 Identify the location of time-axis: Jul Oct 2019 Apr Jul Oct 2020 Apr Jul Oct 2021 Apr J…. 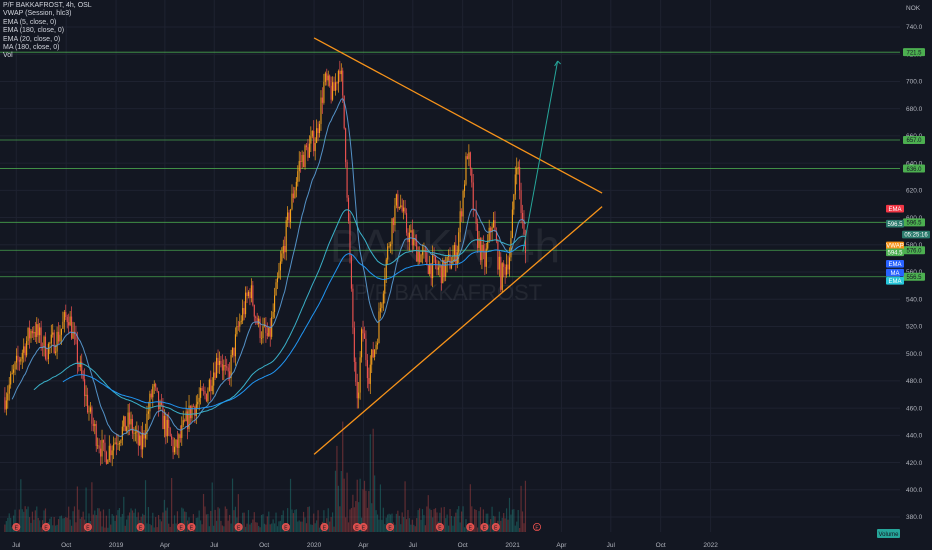
(466, 544).